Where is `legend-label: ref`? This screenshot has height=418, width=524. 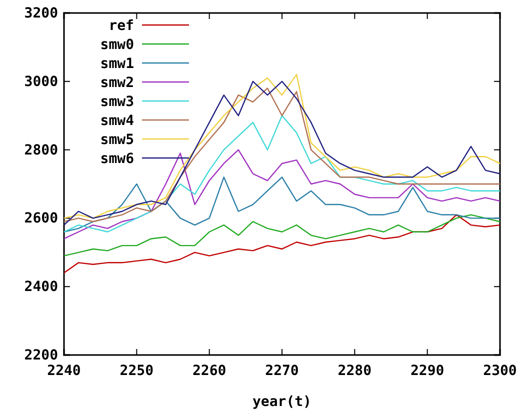
legend-label: ref is located at coordinates (121, 26).